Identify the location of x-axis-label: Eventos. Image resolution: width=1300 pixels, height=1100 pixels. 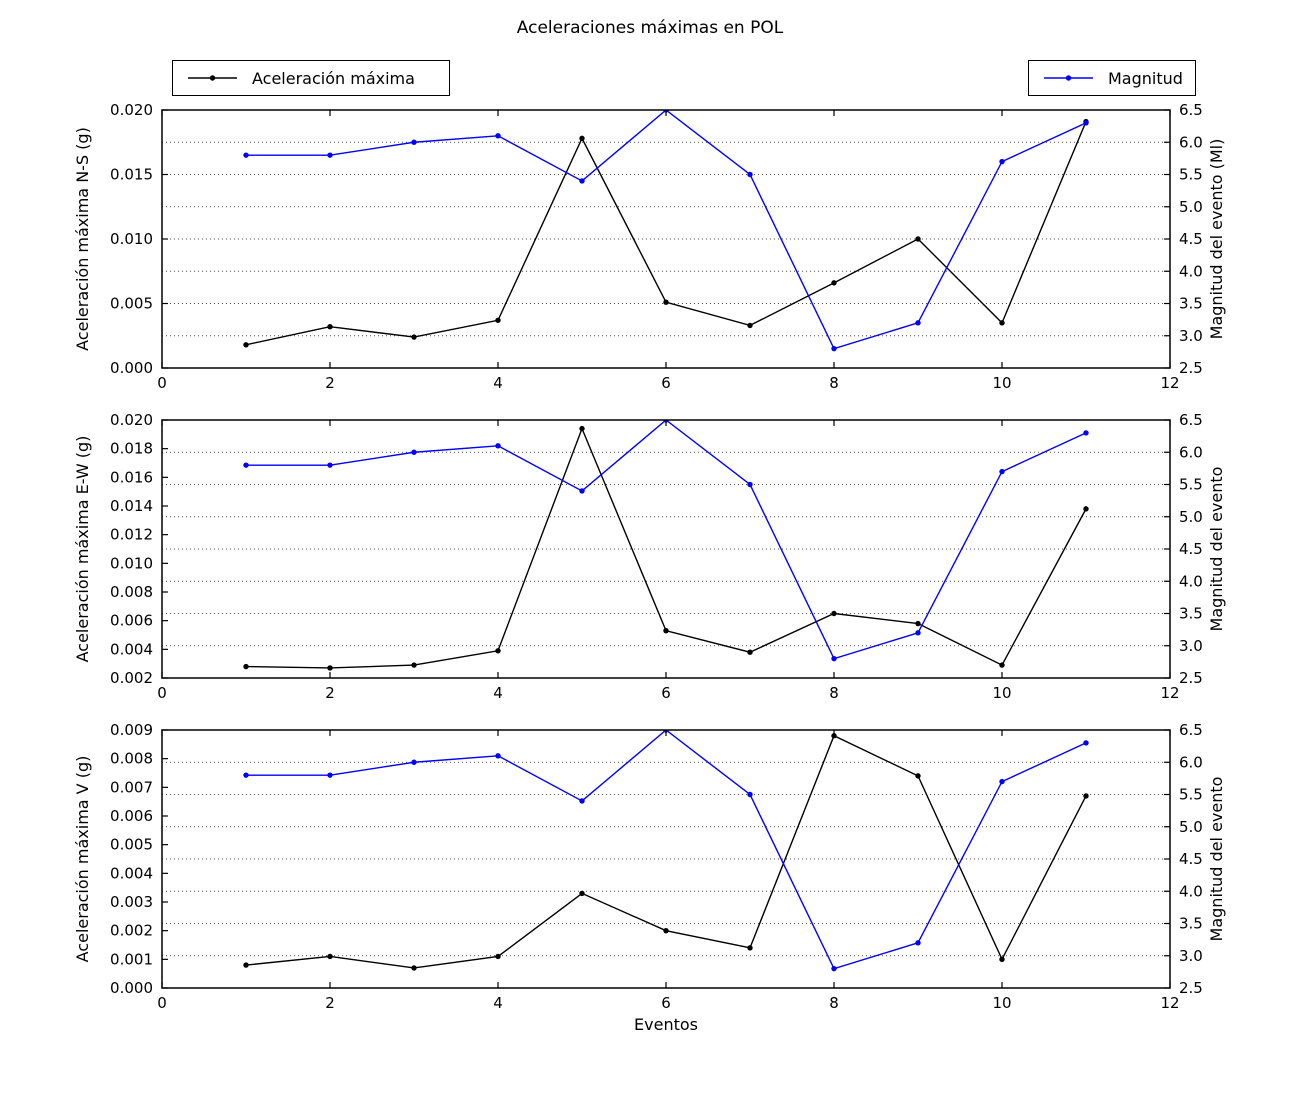
(666, 1024).